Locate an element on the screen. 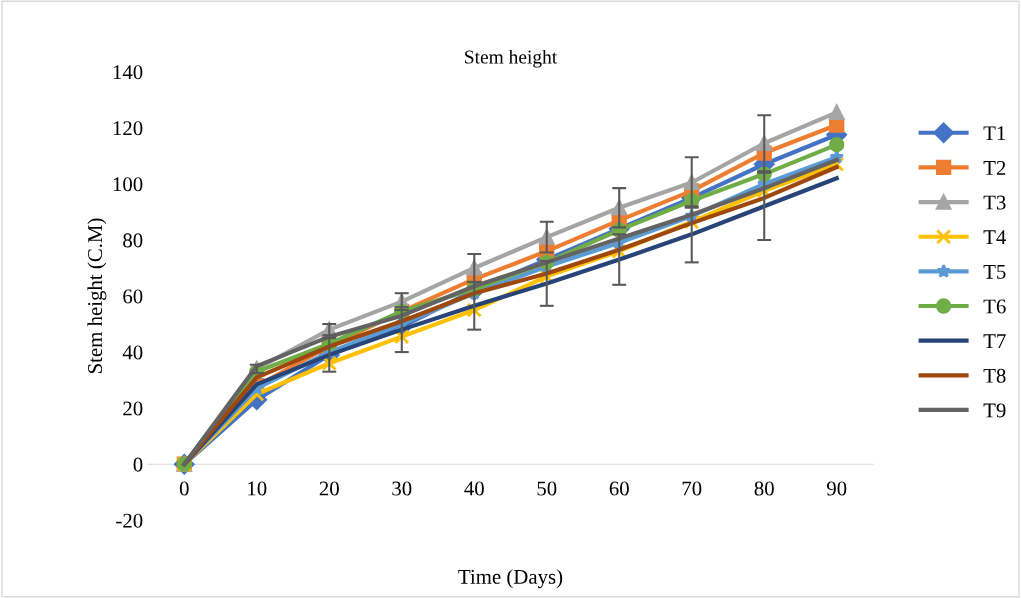 The width and height of the screenshot is (1021, 598). x-tick-label: 10 is located at coordinates (257, 488).